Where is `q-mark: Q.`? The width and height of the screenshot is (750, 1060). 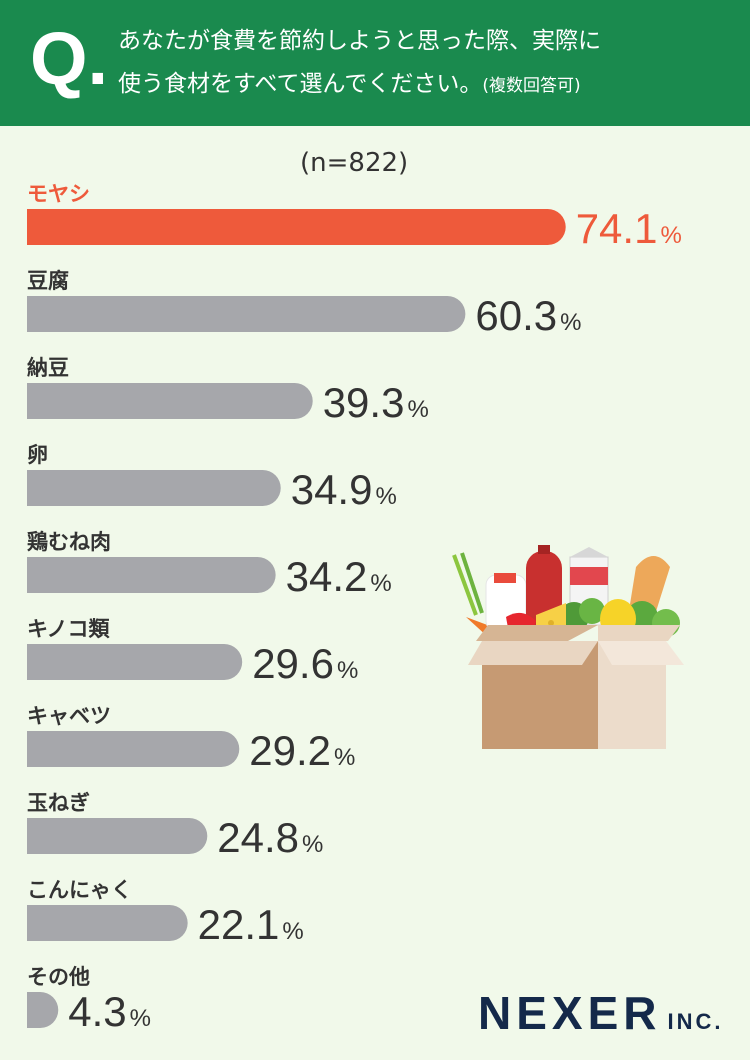 q-mark: Q. is located at coordinates (69, 58).